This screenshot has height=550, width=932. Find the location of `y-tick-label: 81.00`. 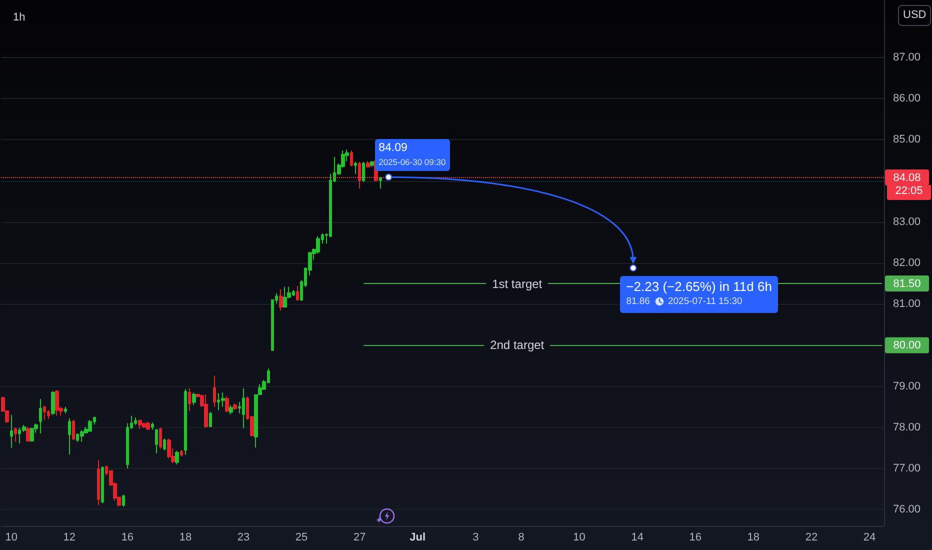

y-tick-label: 81.00 is located at coordinates (907, 304).